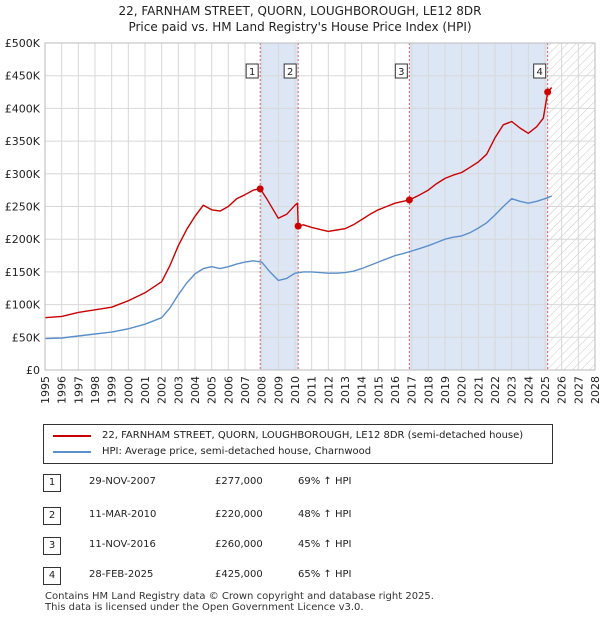 The image size is (600, 620). I want to click on sale-row: 3 11-NOV-2016 £260,000 45% ↑ HPI, so click(243, 546).